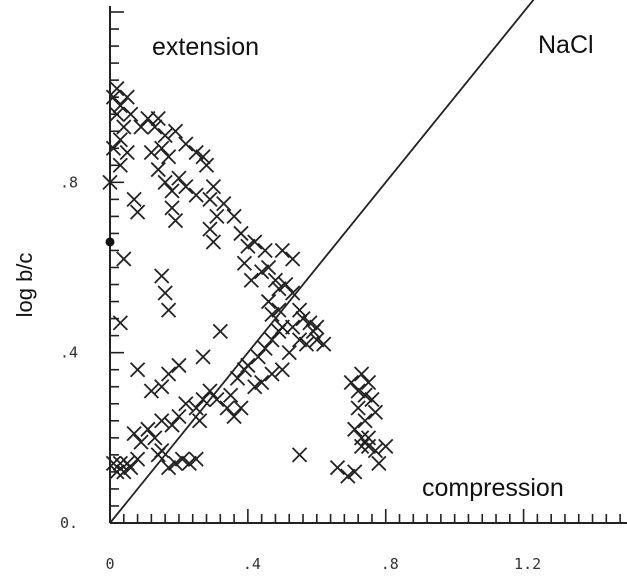 This screenshot has height=576, width=627. What do you see at coordinates (69, 182) in the screenshot?
I see `y-tick-label: .8` at bounding box center [69, 182].